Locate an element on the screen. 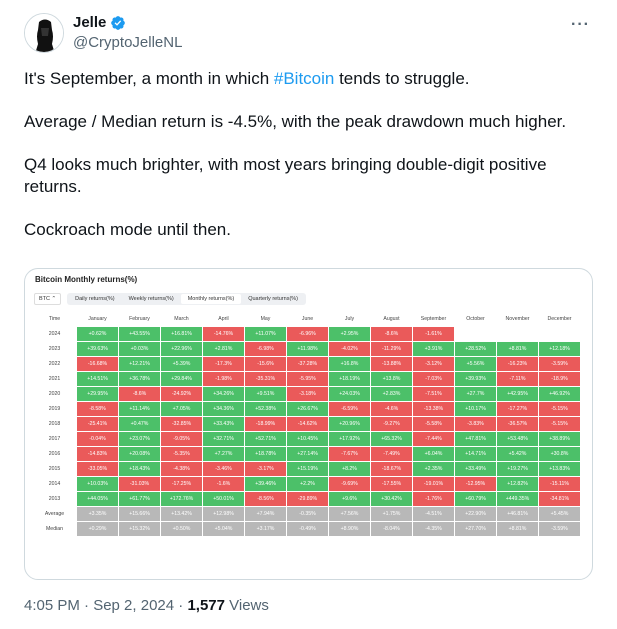 This screenshot has width=617, height=629. return-cell is located at coordinates (559, 334).